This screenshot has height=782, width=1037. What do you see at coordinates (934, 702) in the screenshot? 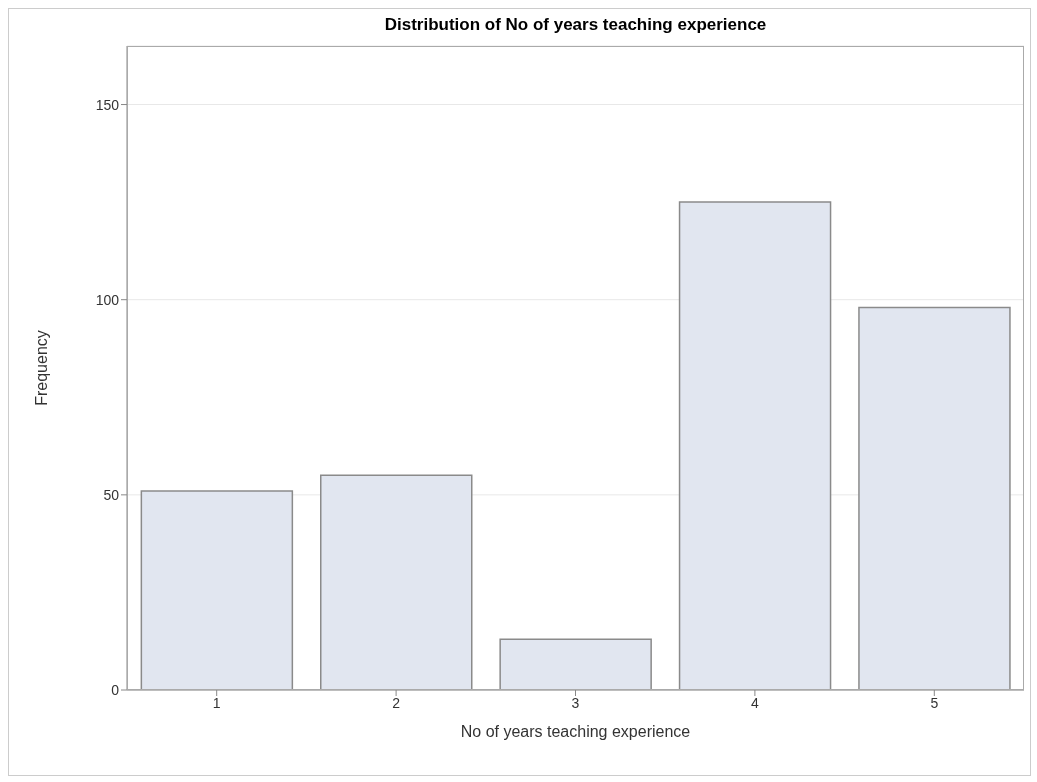
I see `x-tick-label: 5` at bounding box center [934, 702].